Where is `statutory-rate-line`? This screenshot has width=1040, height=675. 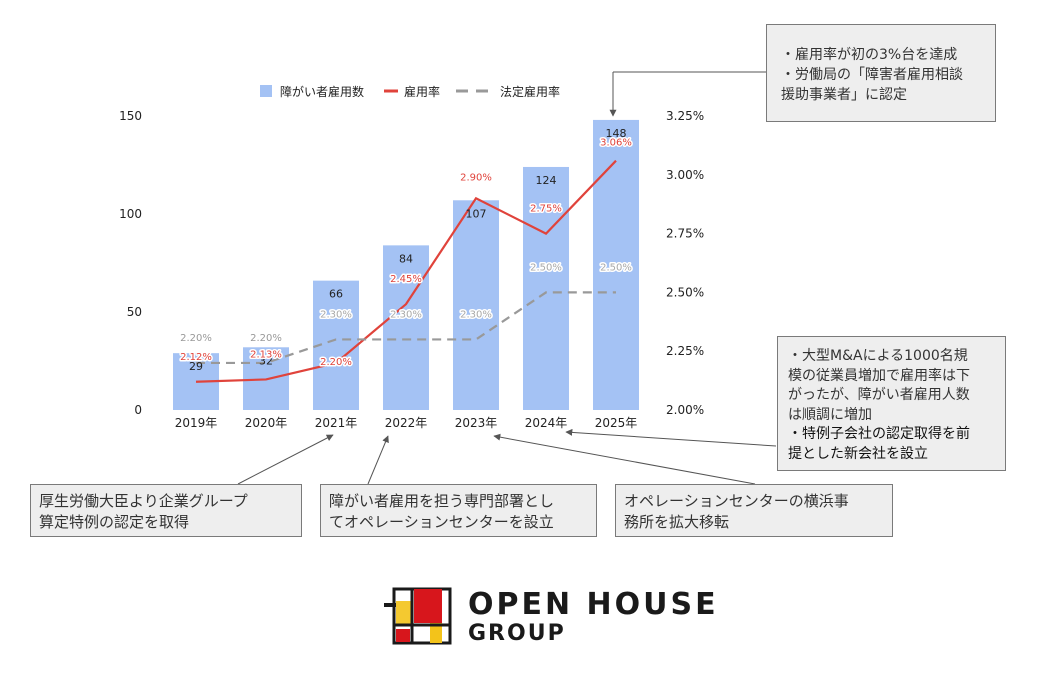
statutory-rate-line is located at coordinates (406, 328).